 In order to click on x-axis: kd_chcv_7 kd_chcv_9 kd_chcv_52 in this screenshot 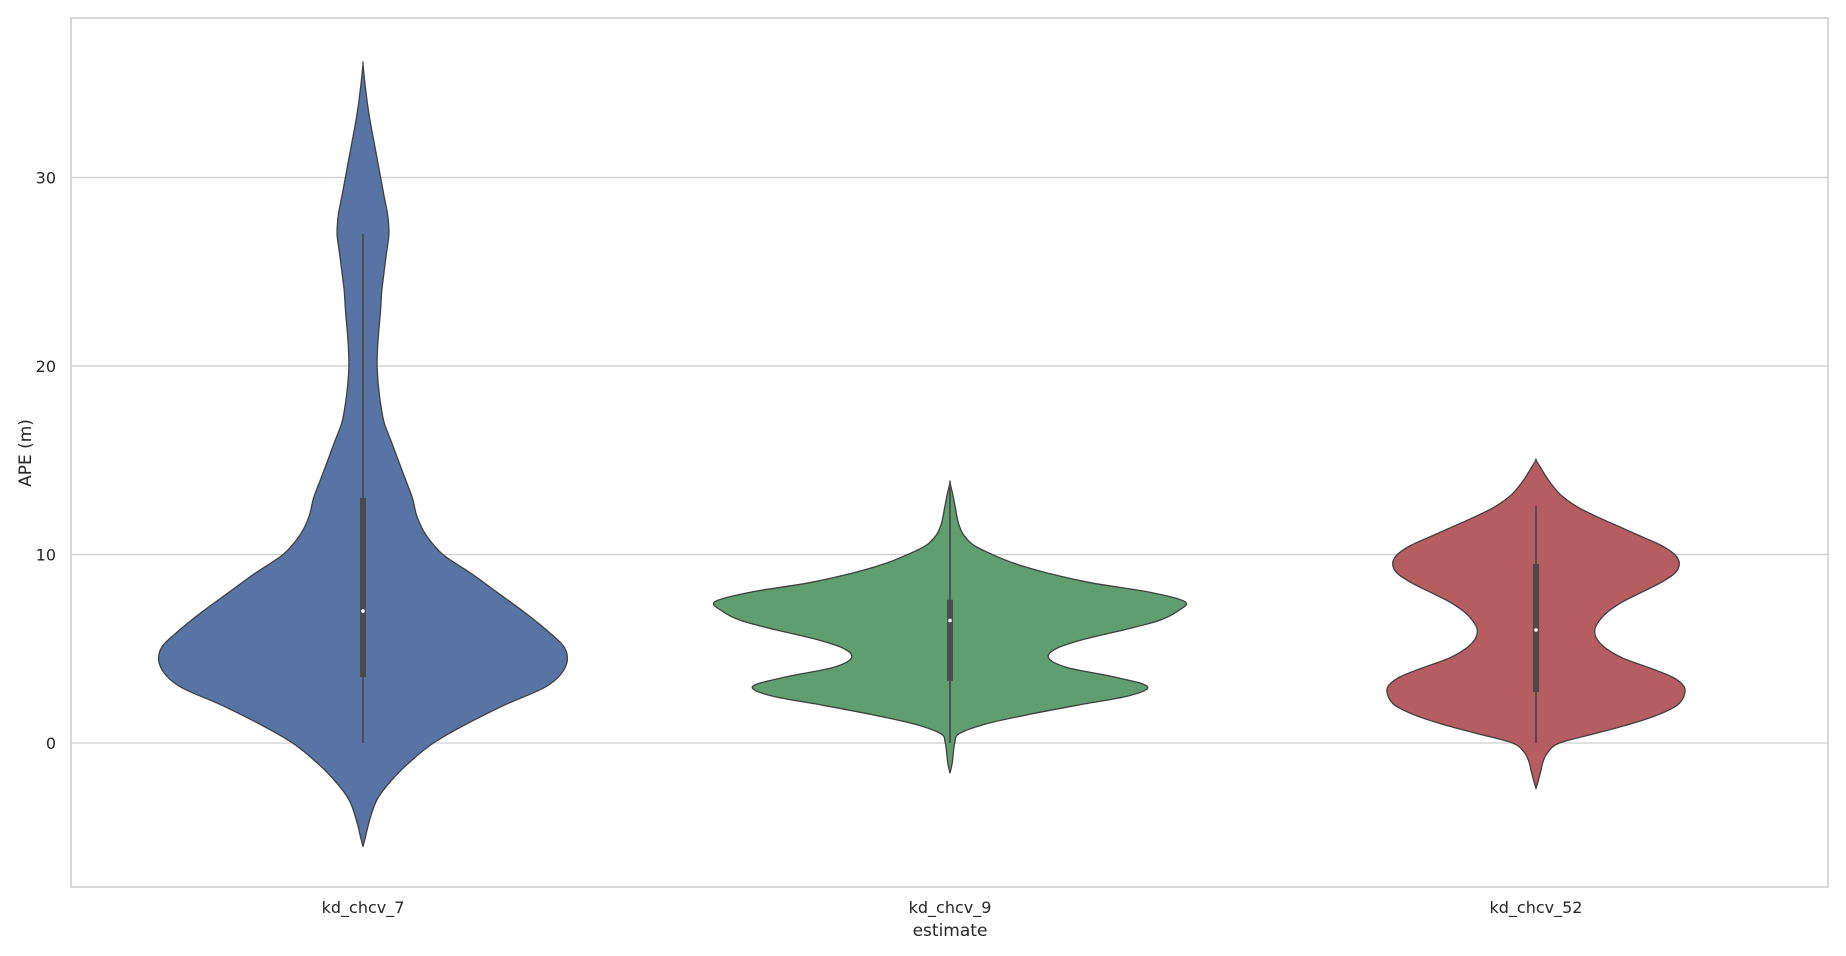, I will do `click(952, 908)`.